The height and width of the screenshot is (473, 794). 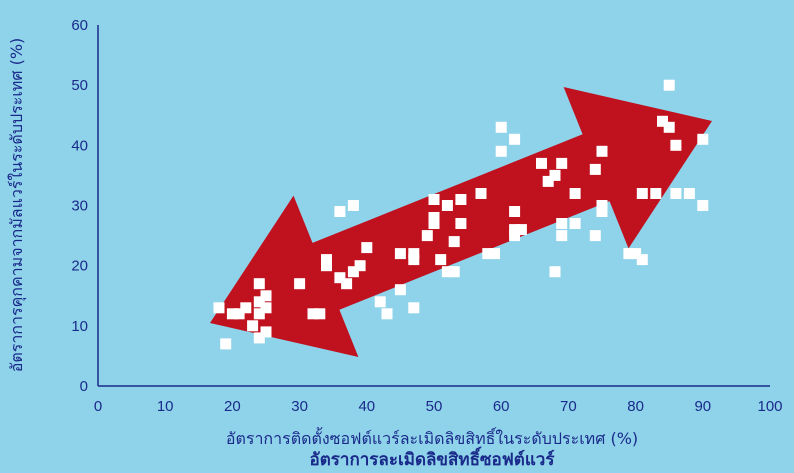 What do you see at coordinates (79, 85) in the screenshot?
I see `y-tick-label: 50` at bounding box center [79, 85].